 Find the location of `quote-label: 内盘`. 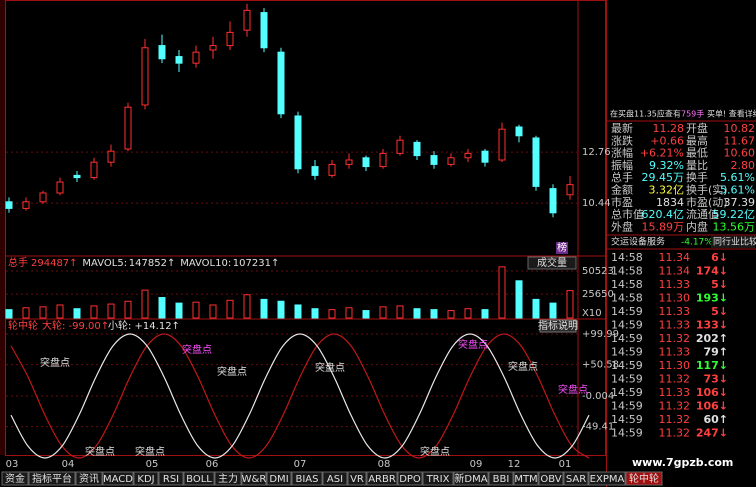

quote-label: 内盘 is located at coordinates (697, 226).